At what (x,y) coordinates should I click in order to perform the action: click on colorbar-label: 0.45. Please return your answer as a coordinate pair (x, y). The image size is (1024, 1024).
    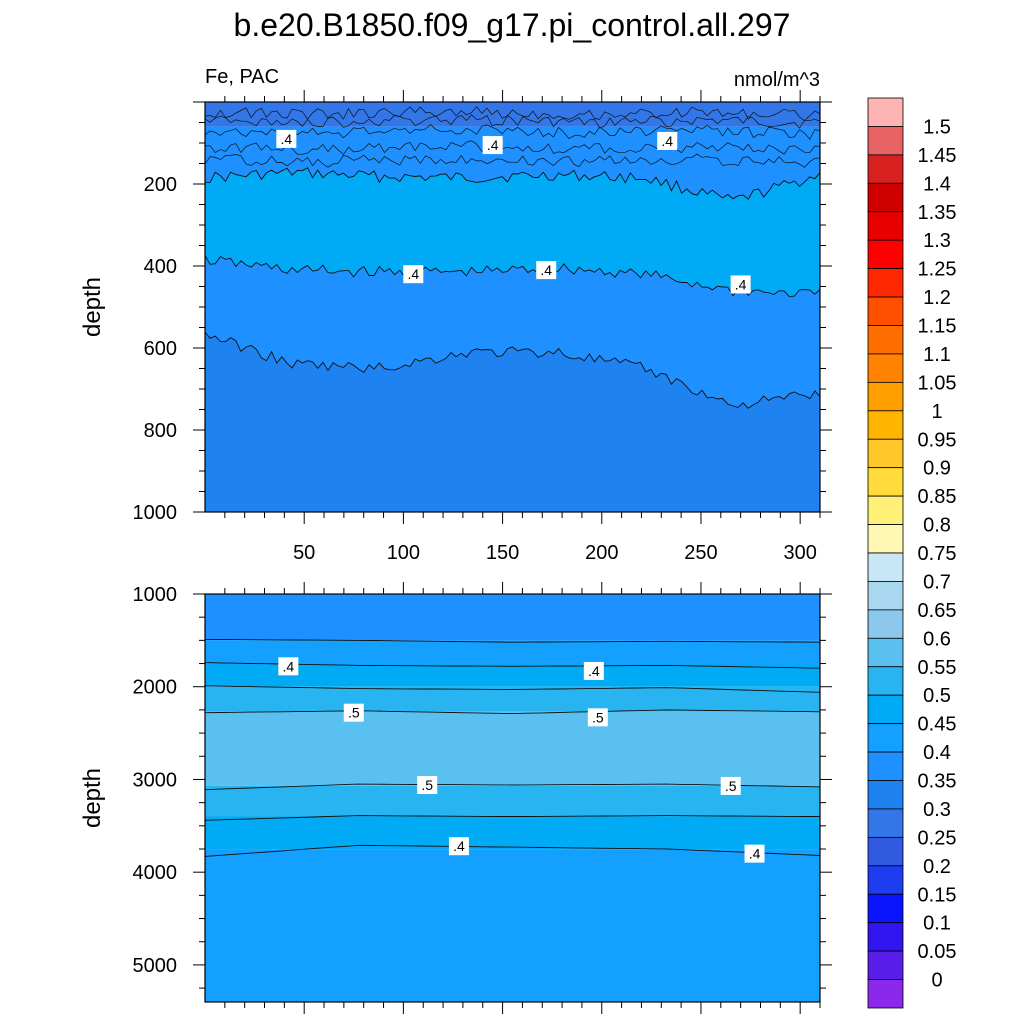
    Looking at the image, I should click on (937, 725).